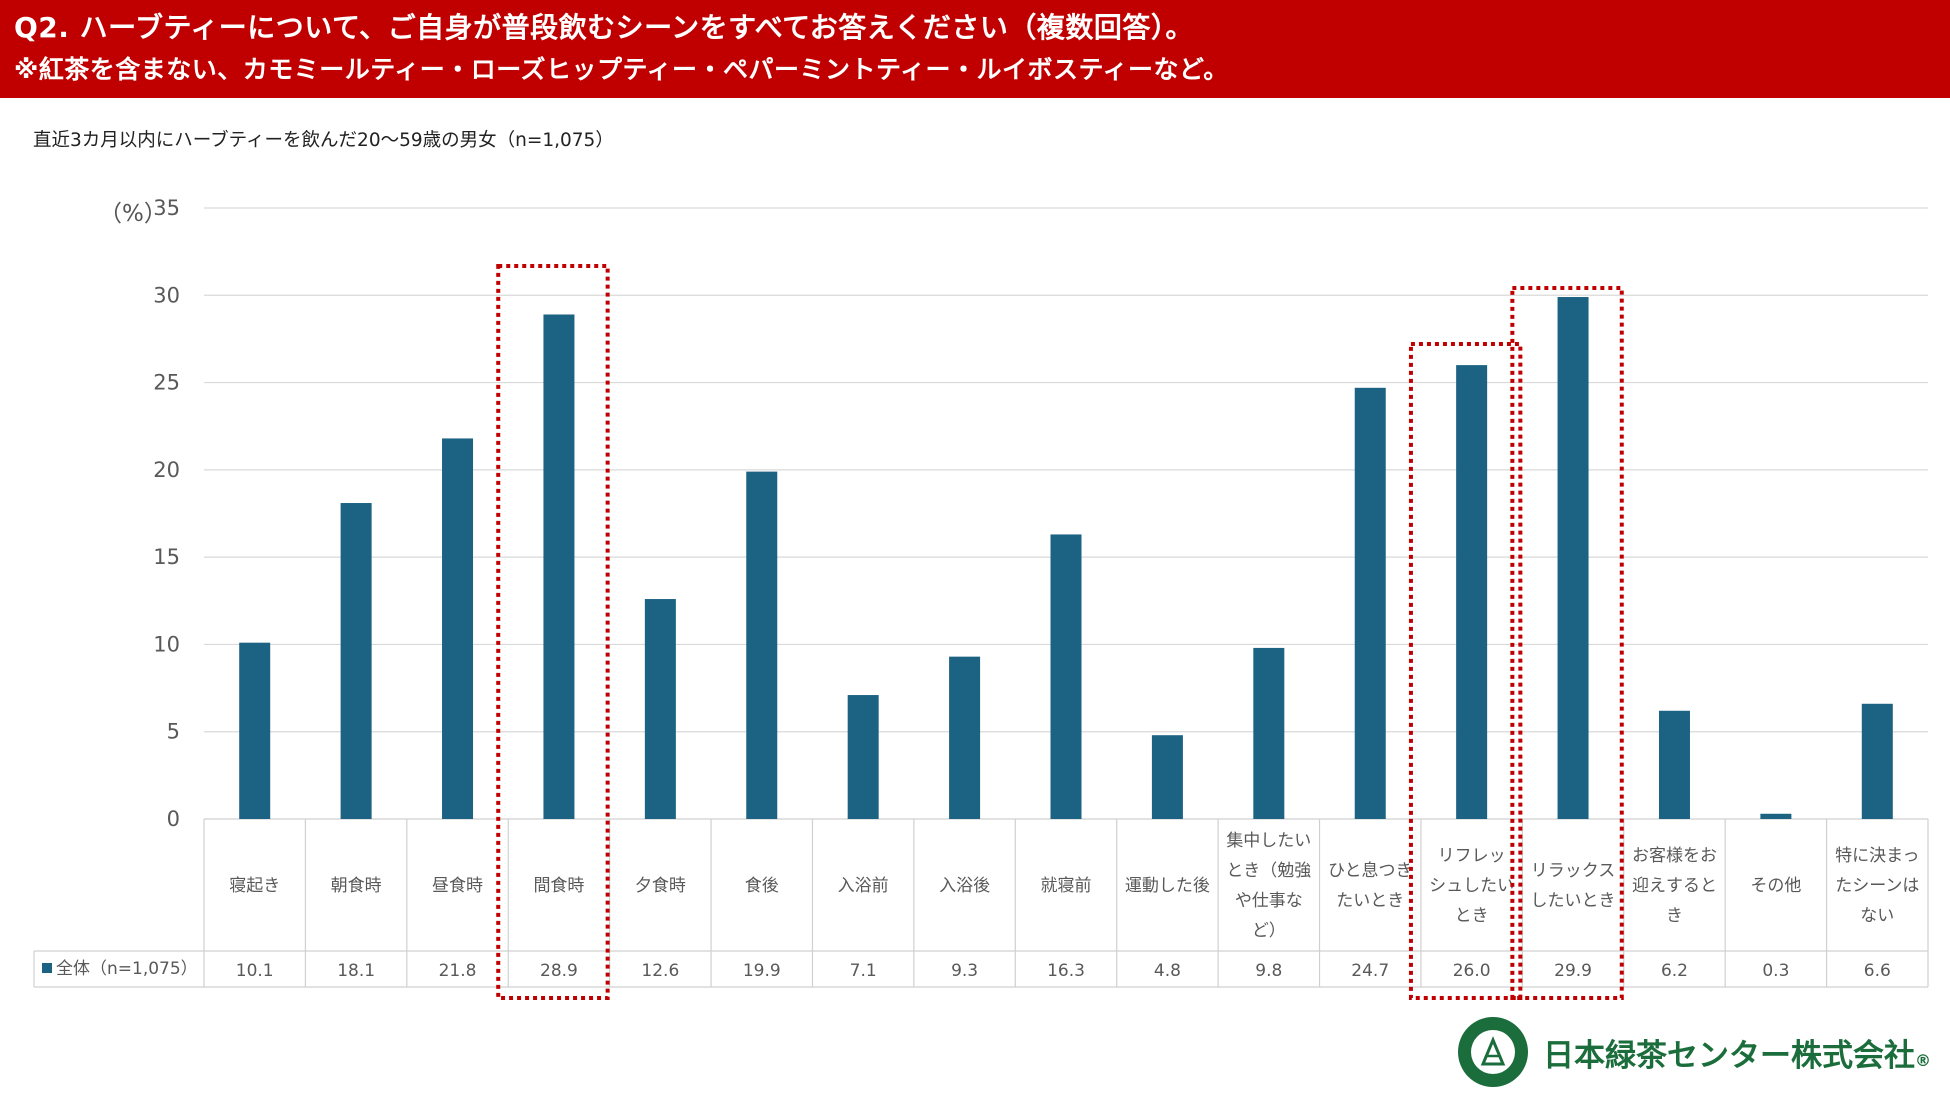 Image resolution: width=1950 pixels, height=1097 pixels. What do you see at coordinates (1674, 916) in the screenshot?
I see `category-label: き` at bounding box center [1674, 916].